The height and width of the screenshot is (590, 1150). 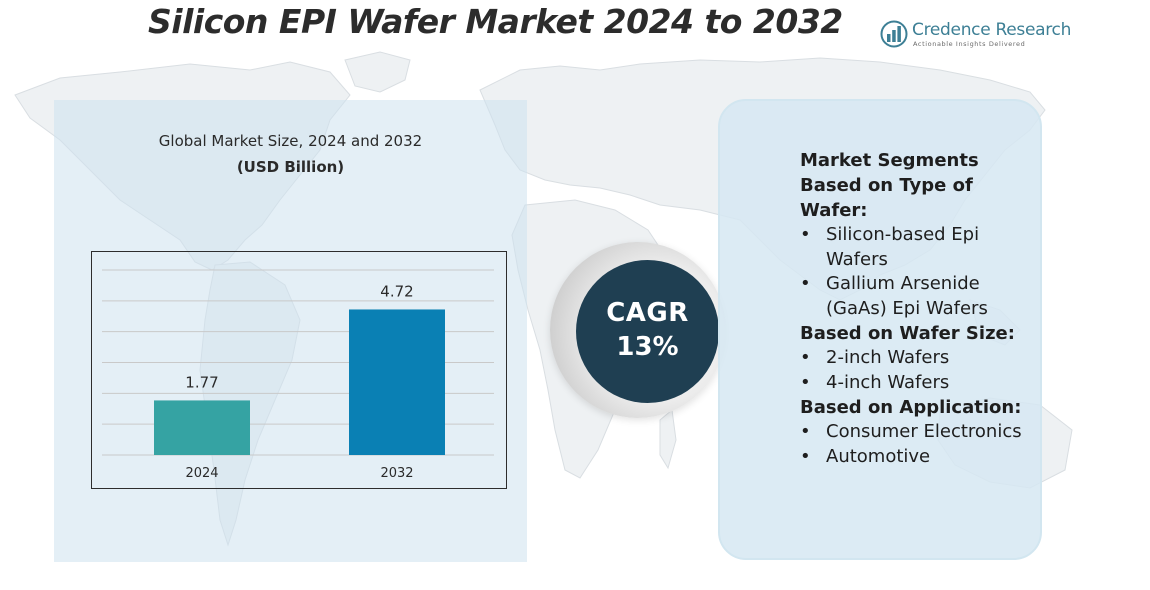 I want to click on segments-title: Market Segments, so click(x=889, y=160).